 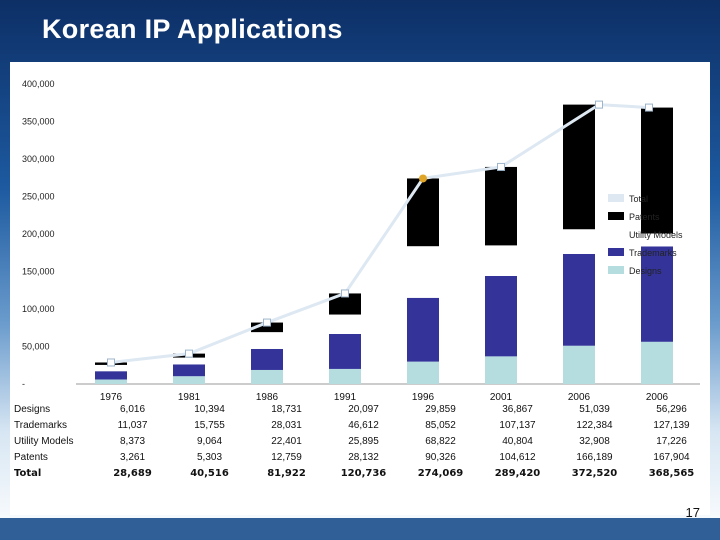 What do you see at coordinates (23, 384) in the screenshot?
I see `y-tick-label: -` at bounding box center [23, 384].